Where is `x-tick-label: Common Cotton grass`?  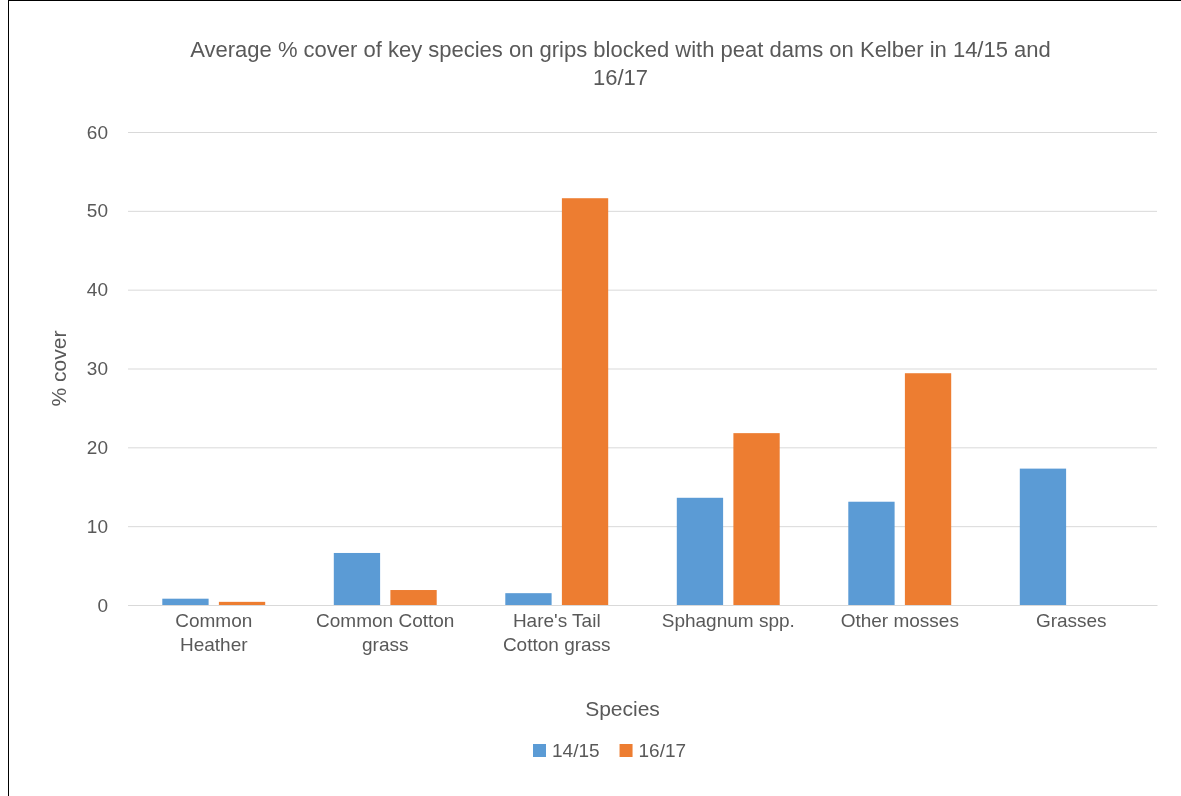 x-tick-label: Common Cotton grass is located at coordinates (385, 632).